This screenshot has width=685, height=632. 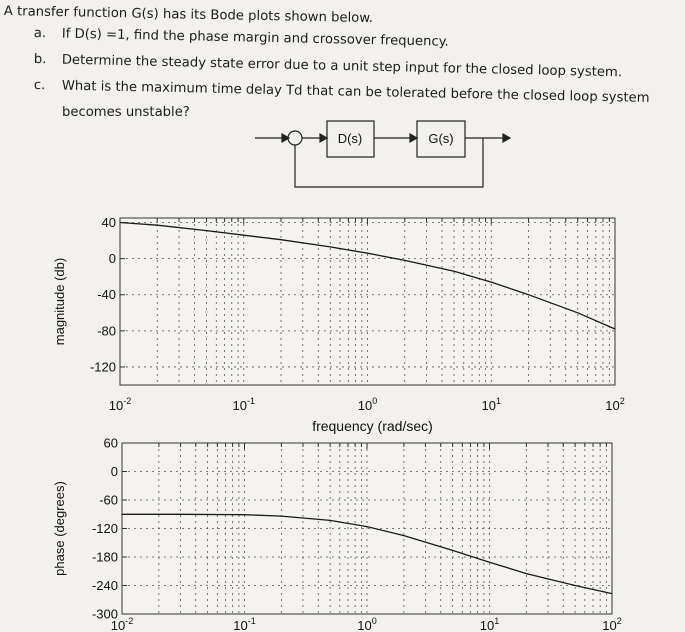 I want to click on x-axis-label: frequency (rad/sec), so click(x=372, y=426).